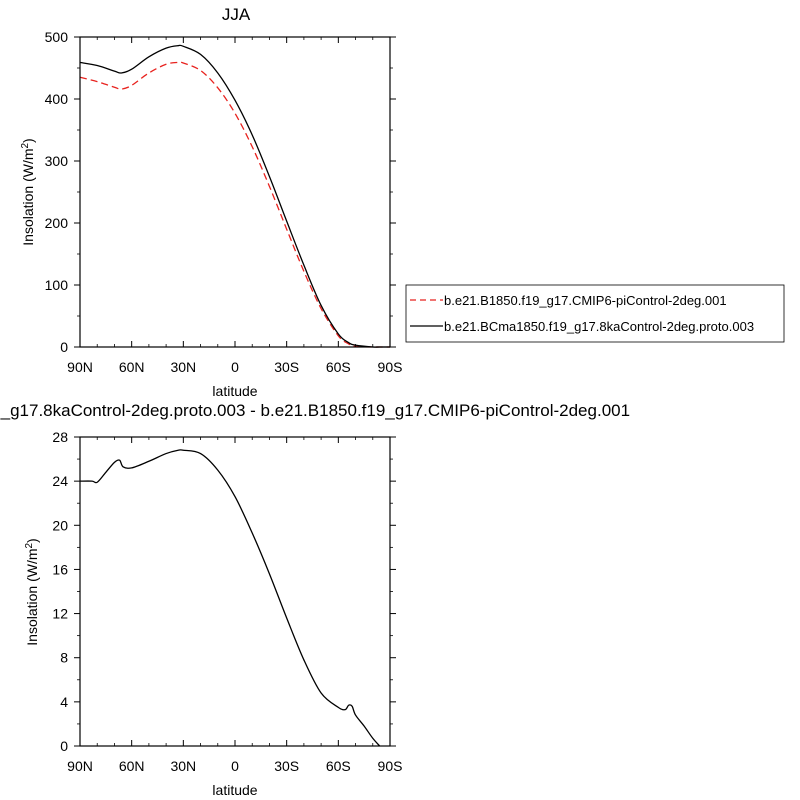 The width and height of the screenshot is (800, 800). Describe the element at coordinates (183, 367) in the screenshot. I see `top-x-tick-label: 30N` at that location.